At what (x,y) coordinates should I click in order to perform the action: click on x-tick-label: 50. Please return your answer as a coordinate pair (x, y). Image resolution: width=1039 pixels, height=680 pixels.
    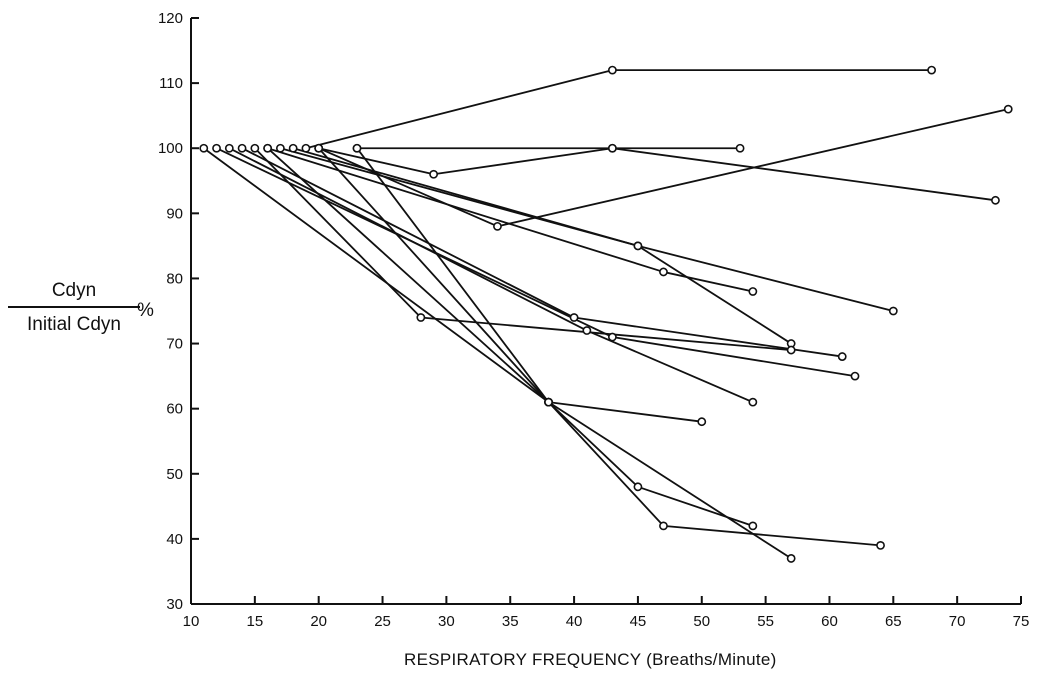
    Looking at the image, I should click on (701, 621).